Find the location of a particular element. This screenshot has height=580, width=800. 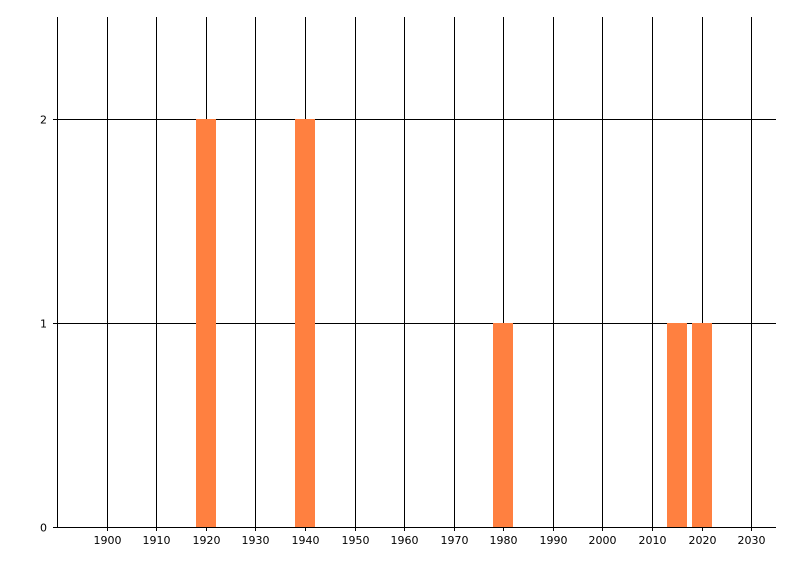

y-tick-label: 1 is located at coordinates (43, 324).